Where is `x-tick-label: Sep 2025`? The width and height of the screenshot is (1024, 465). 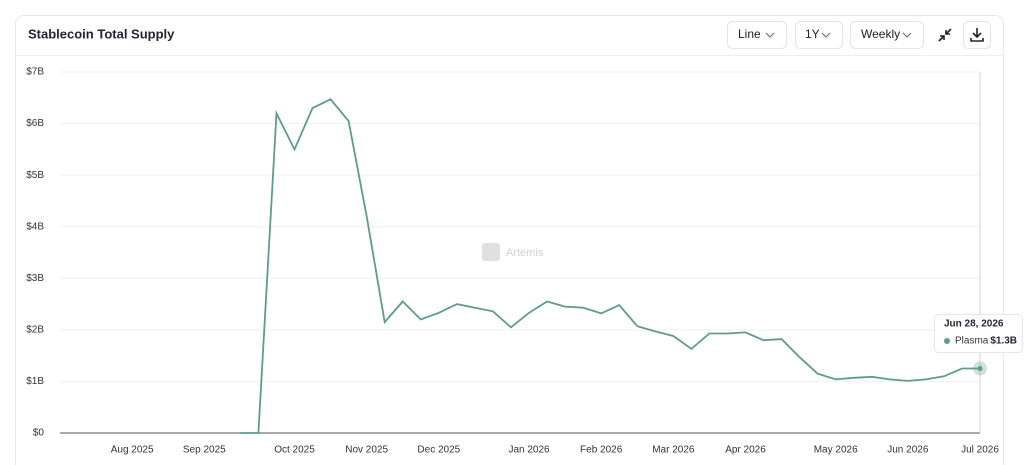 x-tick-label: Sep 2025 is located at coordinates (204, 450).